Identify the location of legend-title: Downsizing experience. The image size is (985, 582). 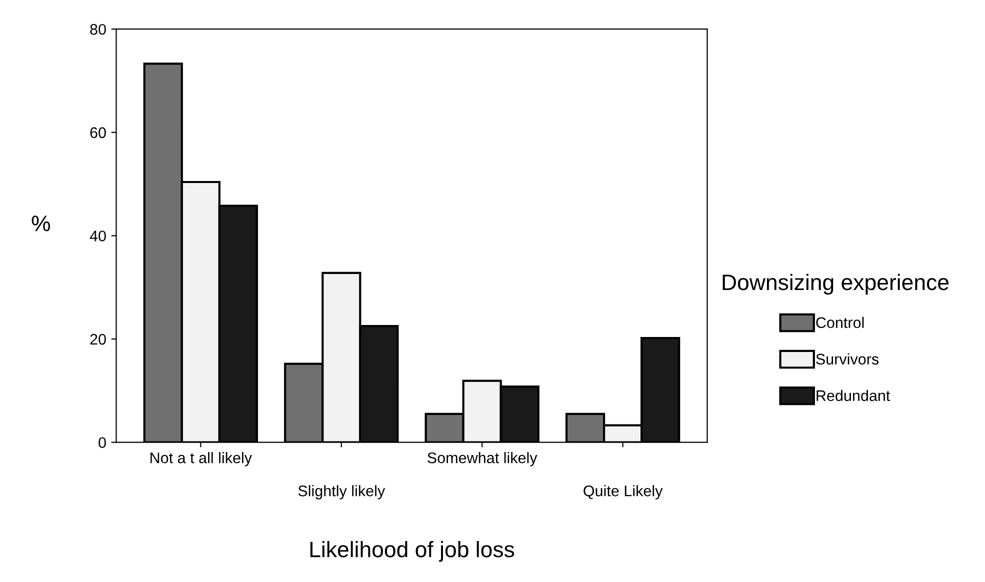
(835, 284).